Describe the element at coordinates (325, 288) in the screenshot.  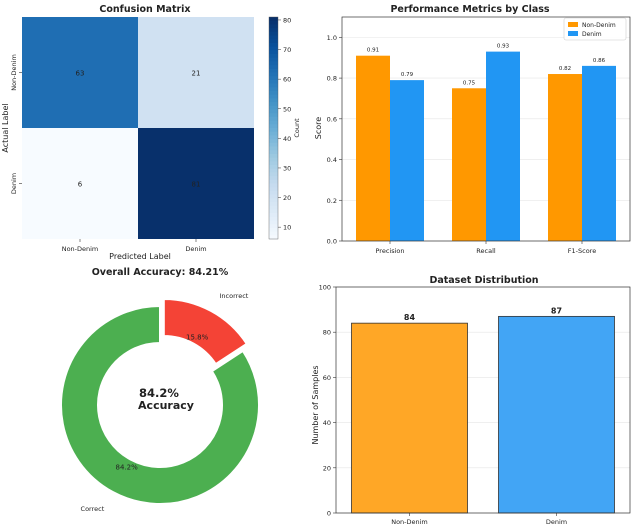
I see `distribution-ytick-label: 100` at that location.